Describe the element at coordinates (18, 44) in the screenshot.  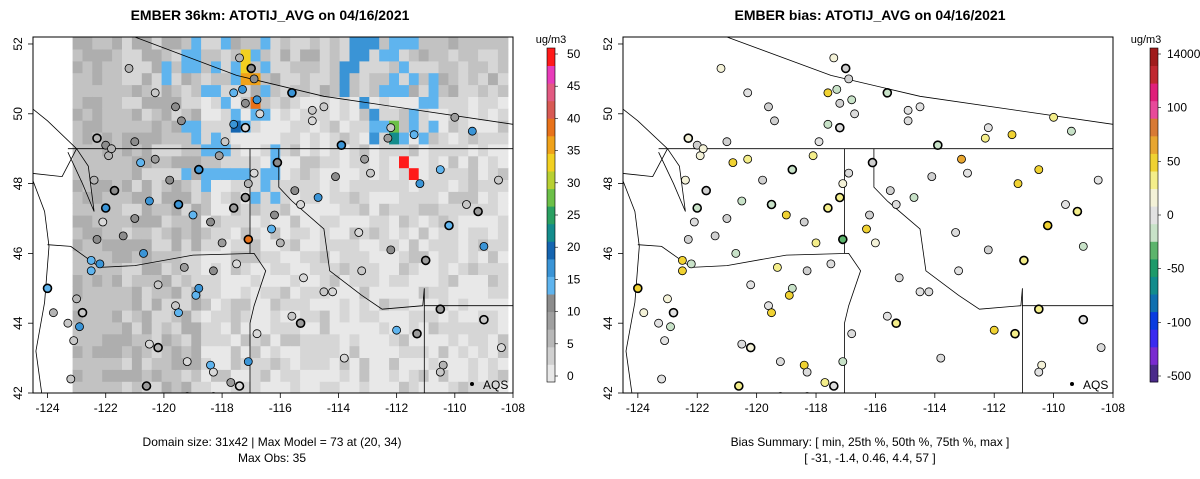
I see `y-tick-label: 52` at that location.